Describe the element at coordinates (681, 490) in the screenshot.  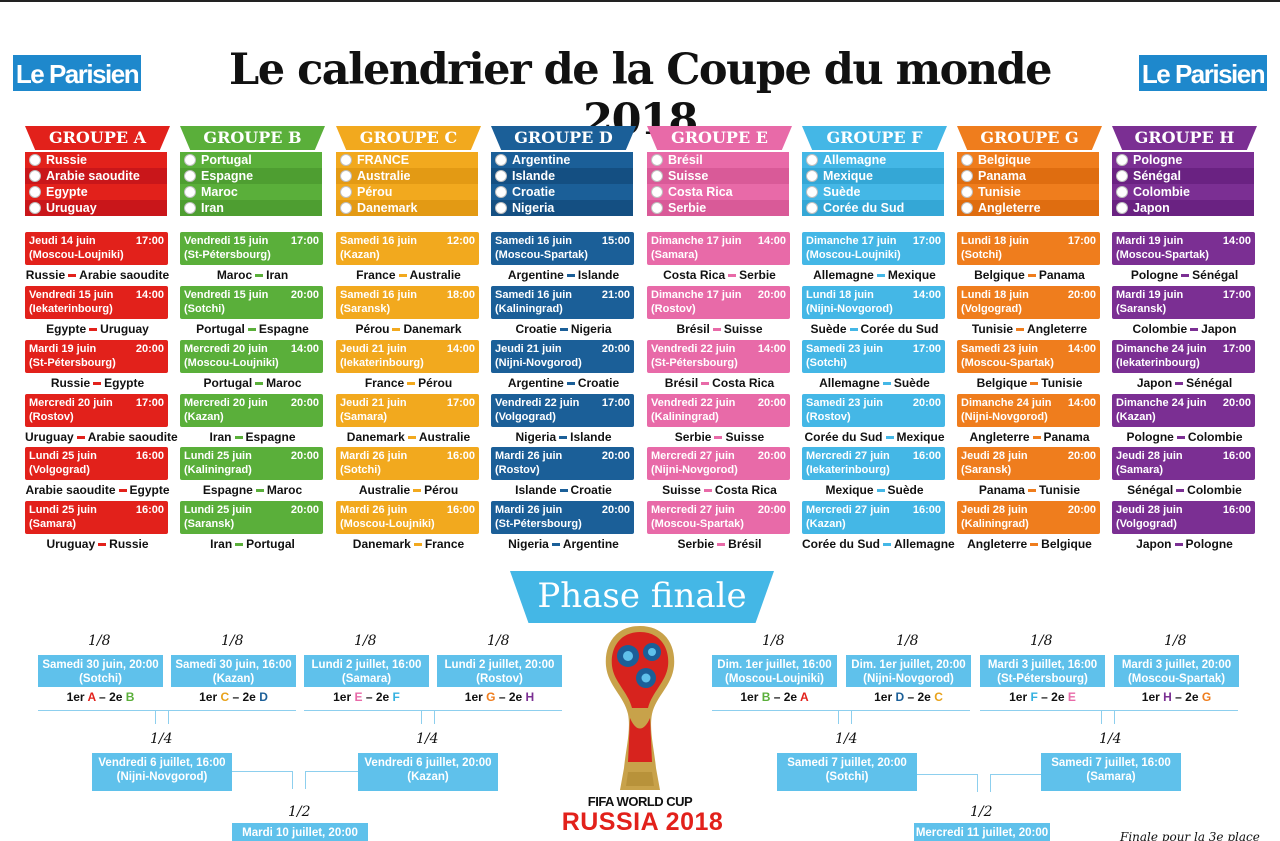
I see `home-team: Suisse` at that location.